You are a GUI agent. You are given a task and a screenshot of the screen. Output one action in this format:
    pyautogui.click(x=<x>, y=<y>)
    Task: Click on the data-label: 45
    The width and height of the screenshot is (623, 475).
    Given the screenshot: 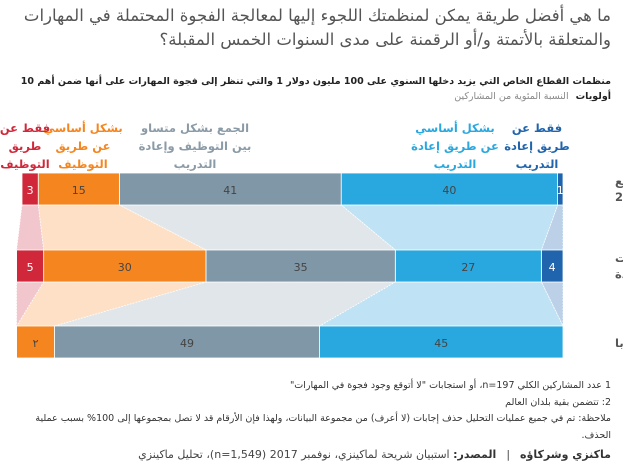 What is the action you would take?
    pyautogui.click(x=441, y=343)
    